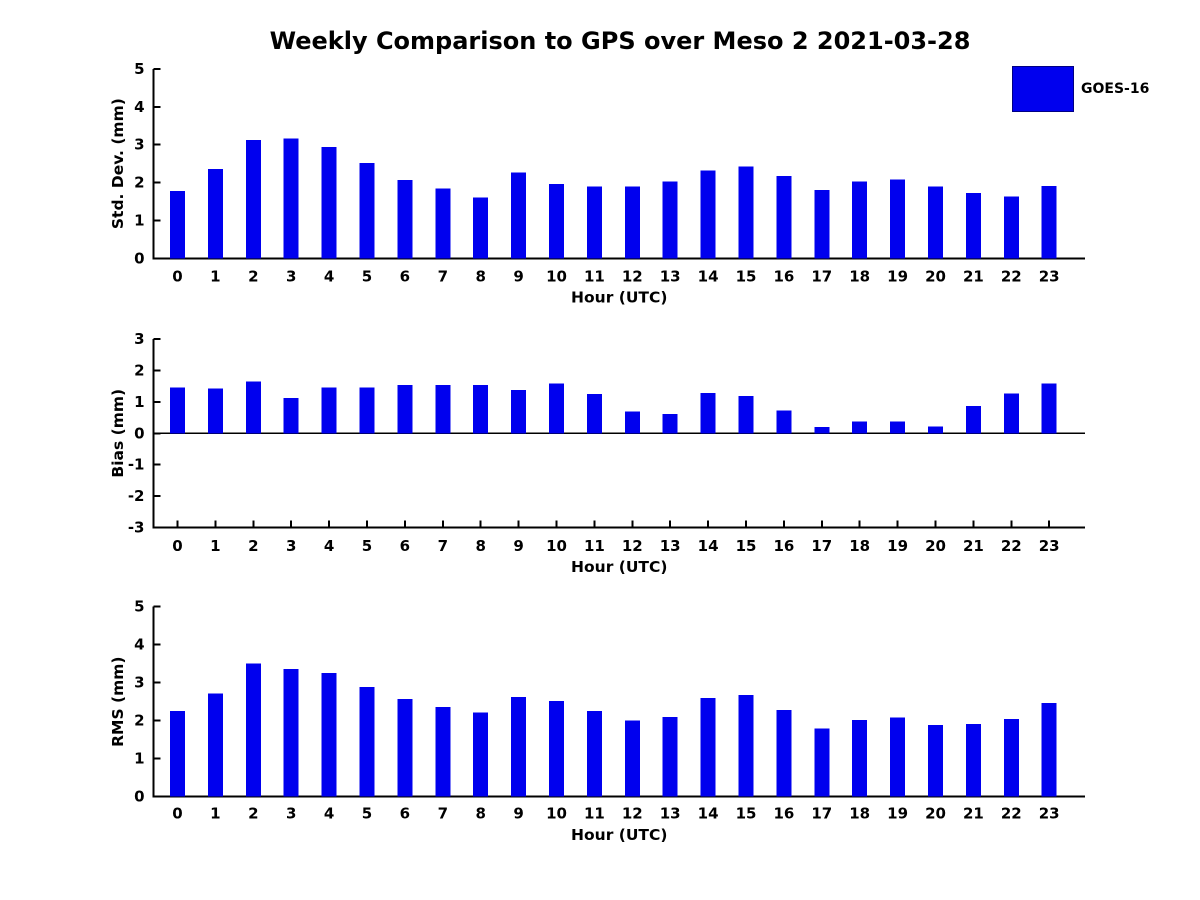  Describe the element at coordinates (136, 465) in the screenshot. I see `y-tick-label: -1` at that location.